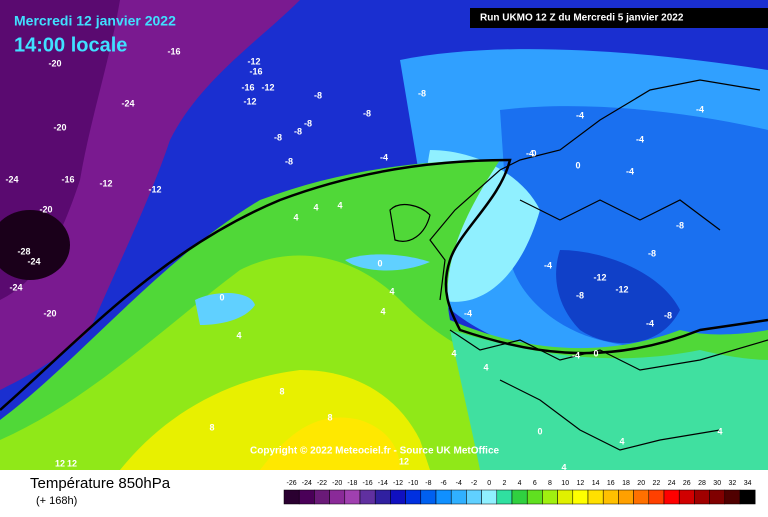  I want to click on scale-tick-label: -4, so click(459, 483).